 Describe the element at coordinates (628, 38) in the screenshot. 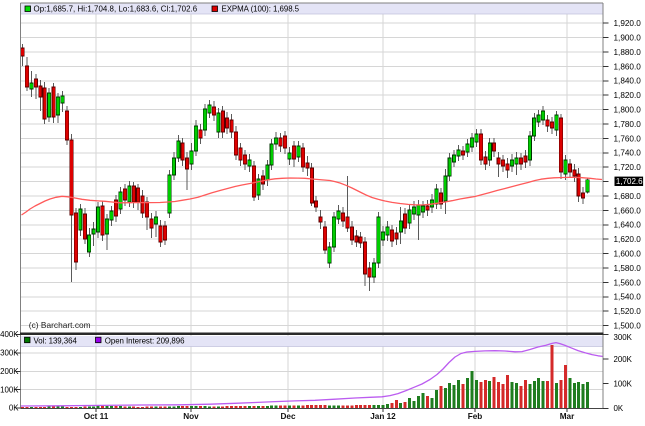

I see `svg-text: 1,900.0` at that location.